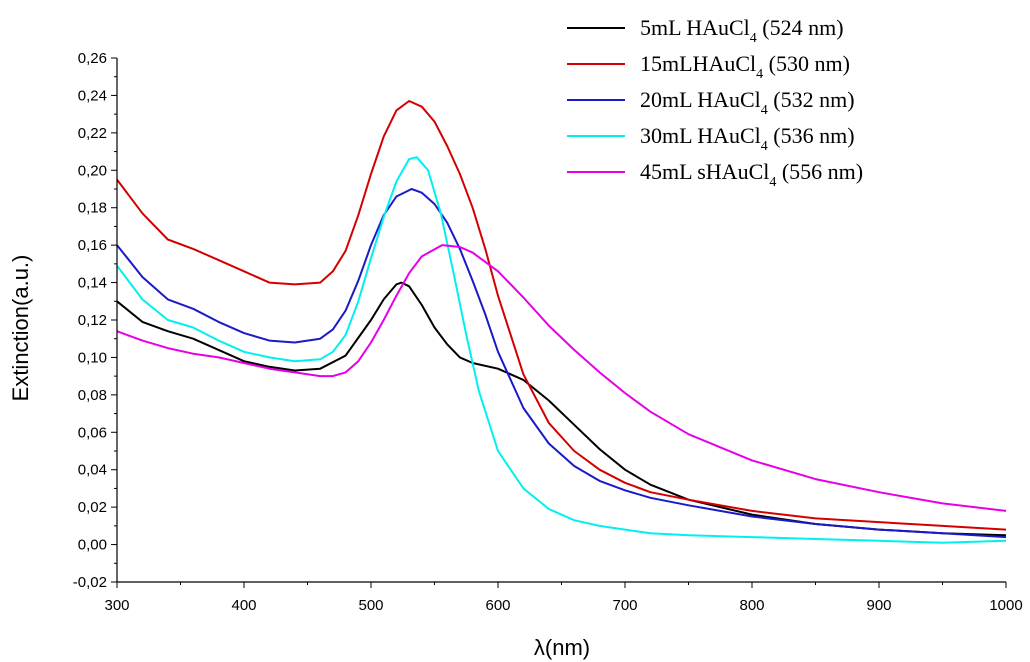 This screenshot has width=1030, height=662. What do you see at coordinates (92, 470) in the screenshot?
I see `y-tick-label: 0,04` at bounding box center [92, 470].